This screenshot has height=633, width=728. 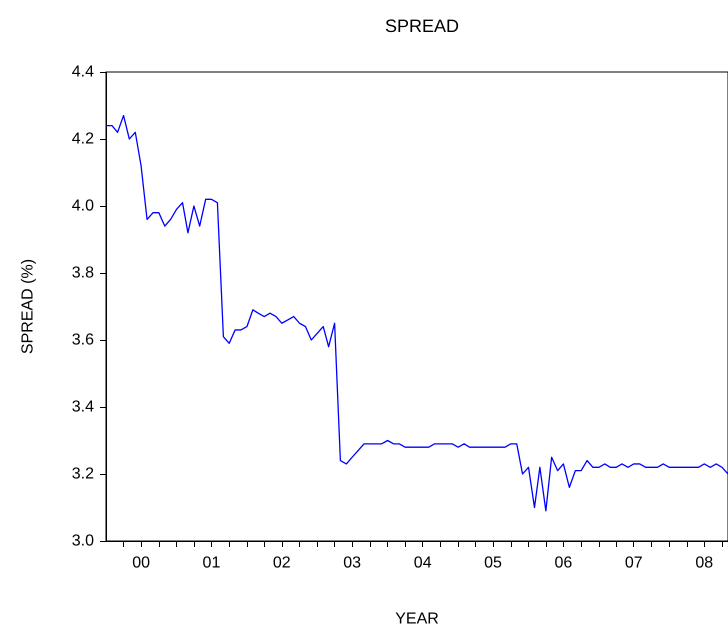 What do you see at coordinates (563, 563) in the screenshot?
I see `x-tick-label: 06` at bounding box center [563, 563].